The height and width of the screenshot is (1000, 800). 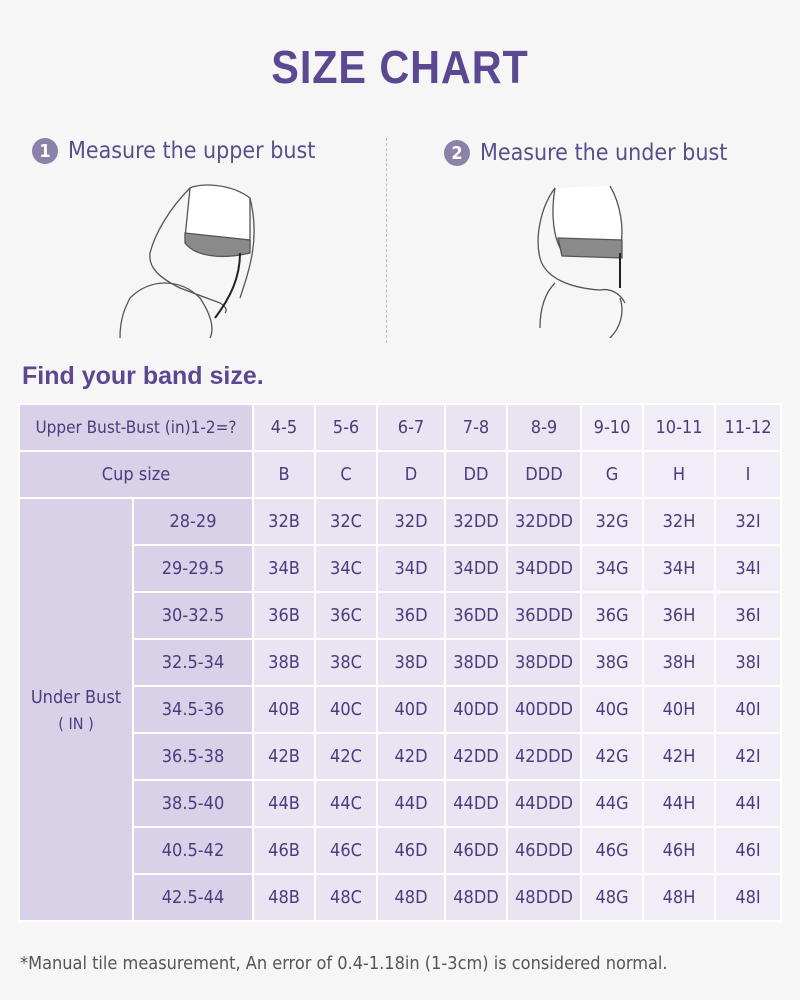 What do you see at coordinates (612, 427) in the screenshot?
I see `difference-cell: 9-10` at bounding box center [612, 427].